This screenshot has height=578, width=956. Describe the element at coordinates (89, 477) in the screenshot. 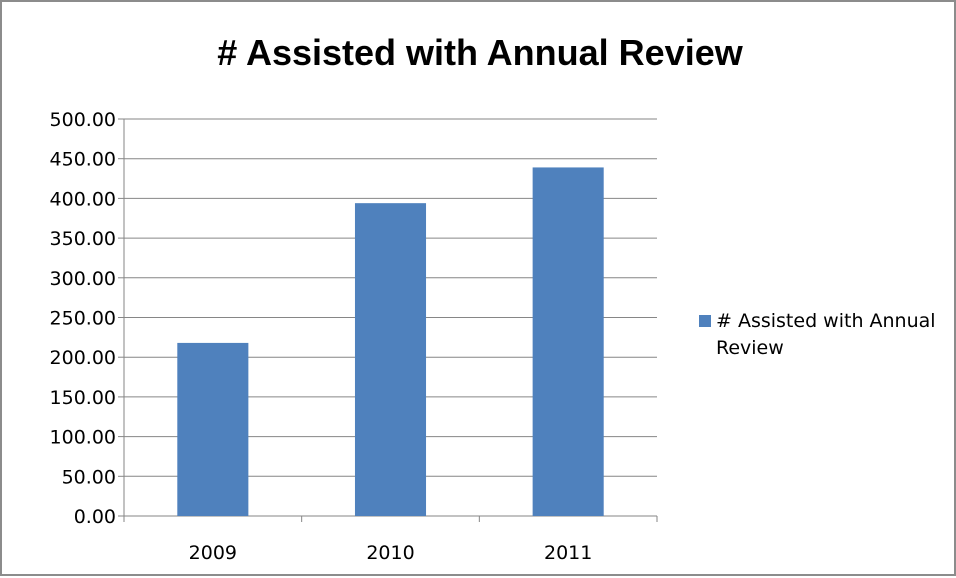

I see `y-tick-label: 50.00` at that location.